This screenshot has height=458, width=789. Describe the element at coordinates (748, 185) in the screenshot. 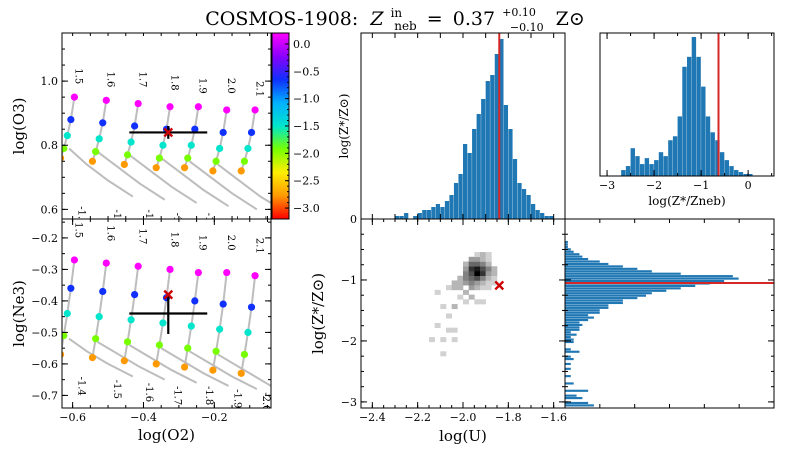

I see `x-tick-label: 0` at that location.